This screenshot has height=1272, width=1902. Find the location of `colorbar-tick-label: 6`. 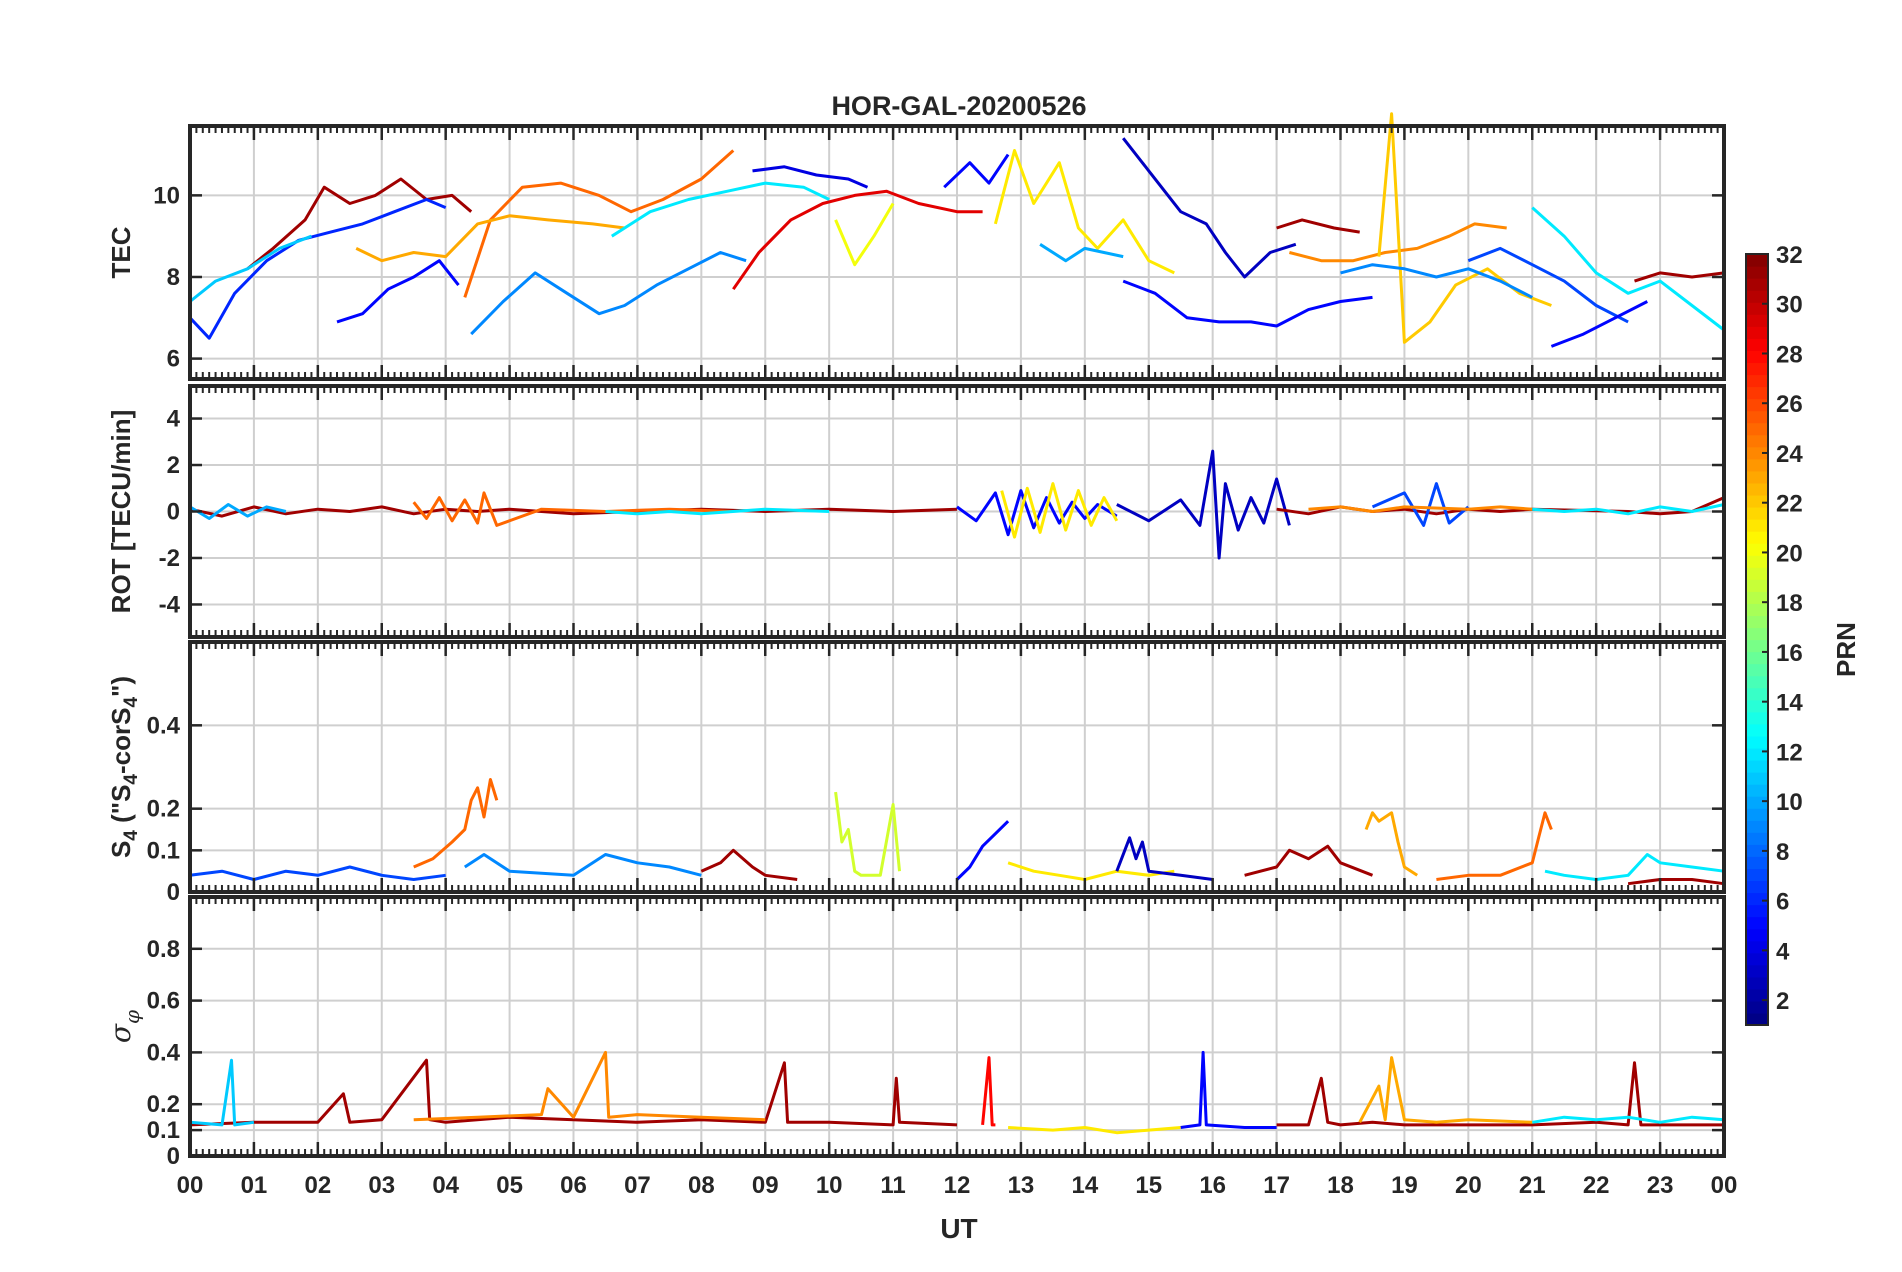

colorbar-tick-label: 6 is located at coordinates (1782, 902).